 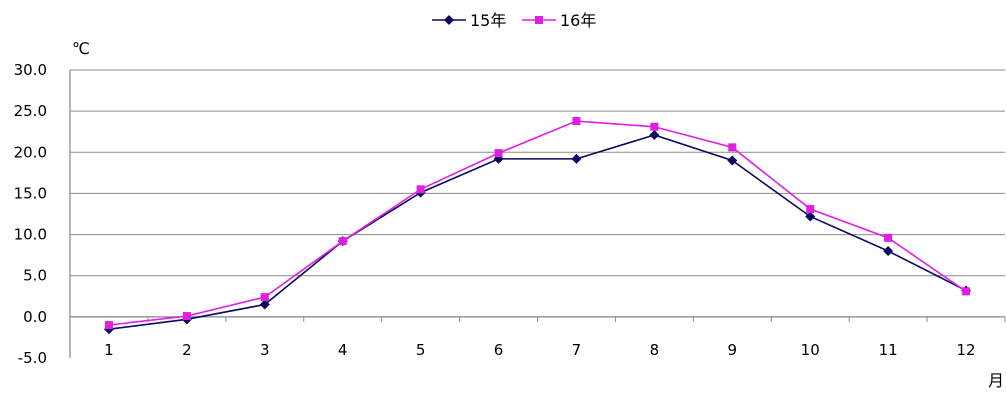 I want to click on y-tick-label: 0.0, so click(x=35, y=317).